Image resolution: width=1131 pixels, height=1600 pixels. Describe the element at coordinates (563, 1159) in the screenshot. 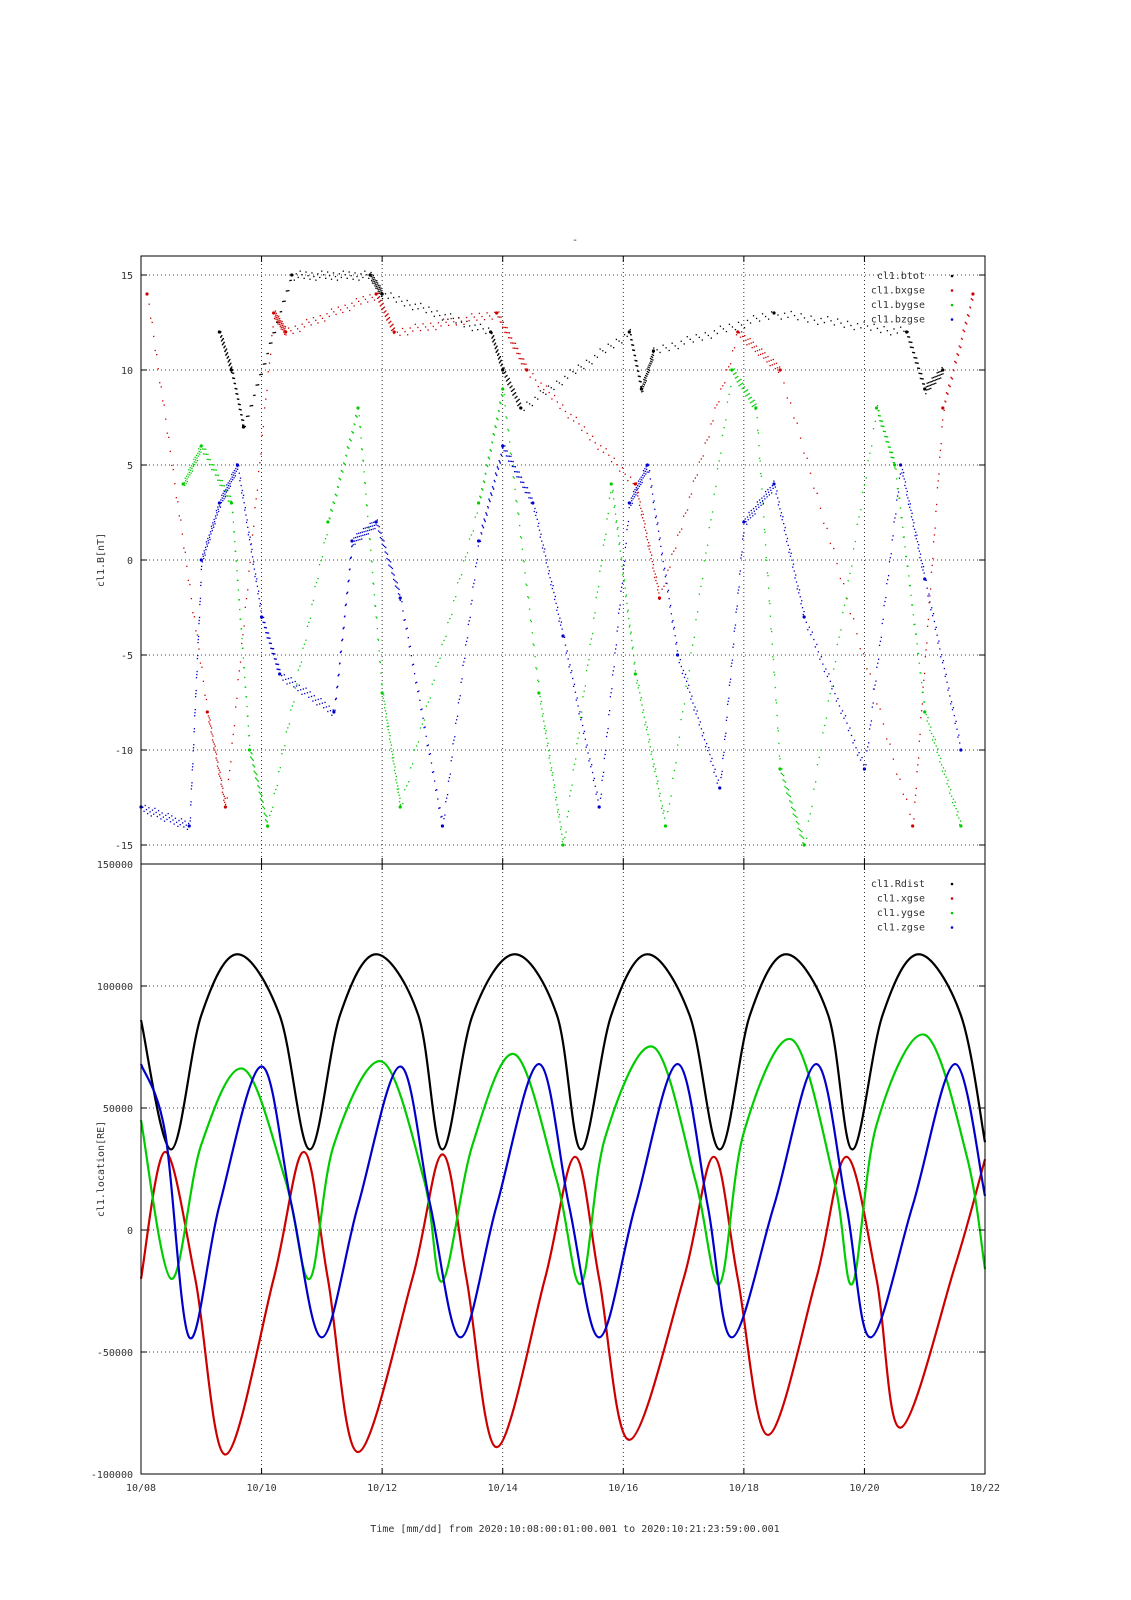

I see `series-line` at that location.